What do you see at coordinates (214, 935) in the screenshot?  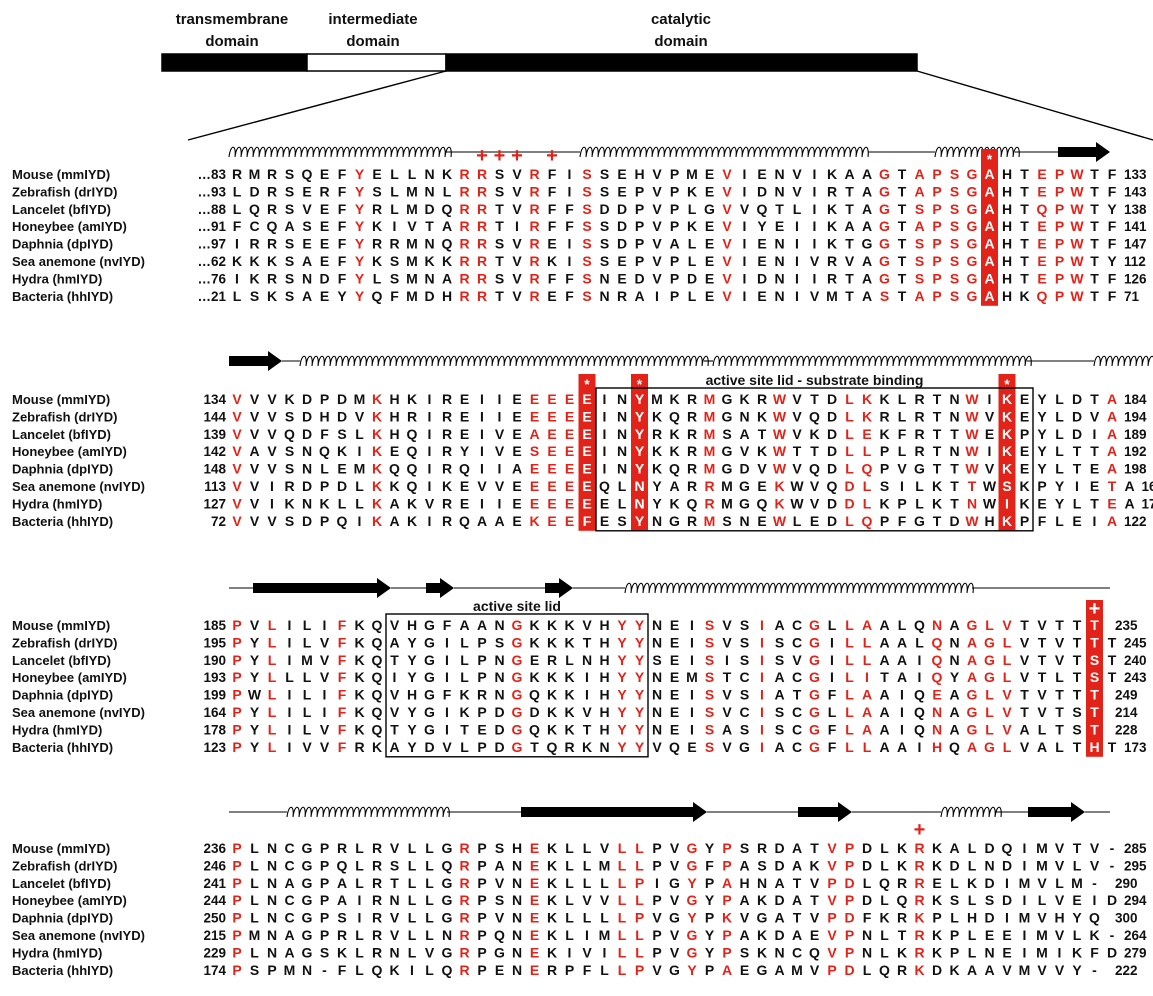 I see `start-position: 215` at bounding box center [214, 935].